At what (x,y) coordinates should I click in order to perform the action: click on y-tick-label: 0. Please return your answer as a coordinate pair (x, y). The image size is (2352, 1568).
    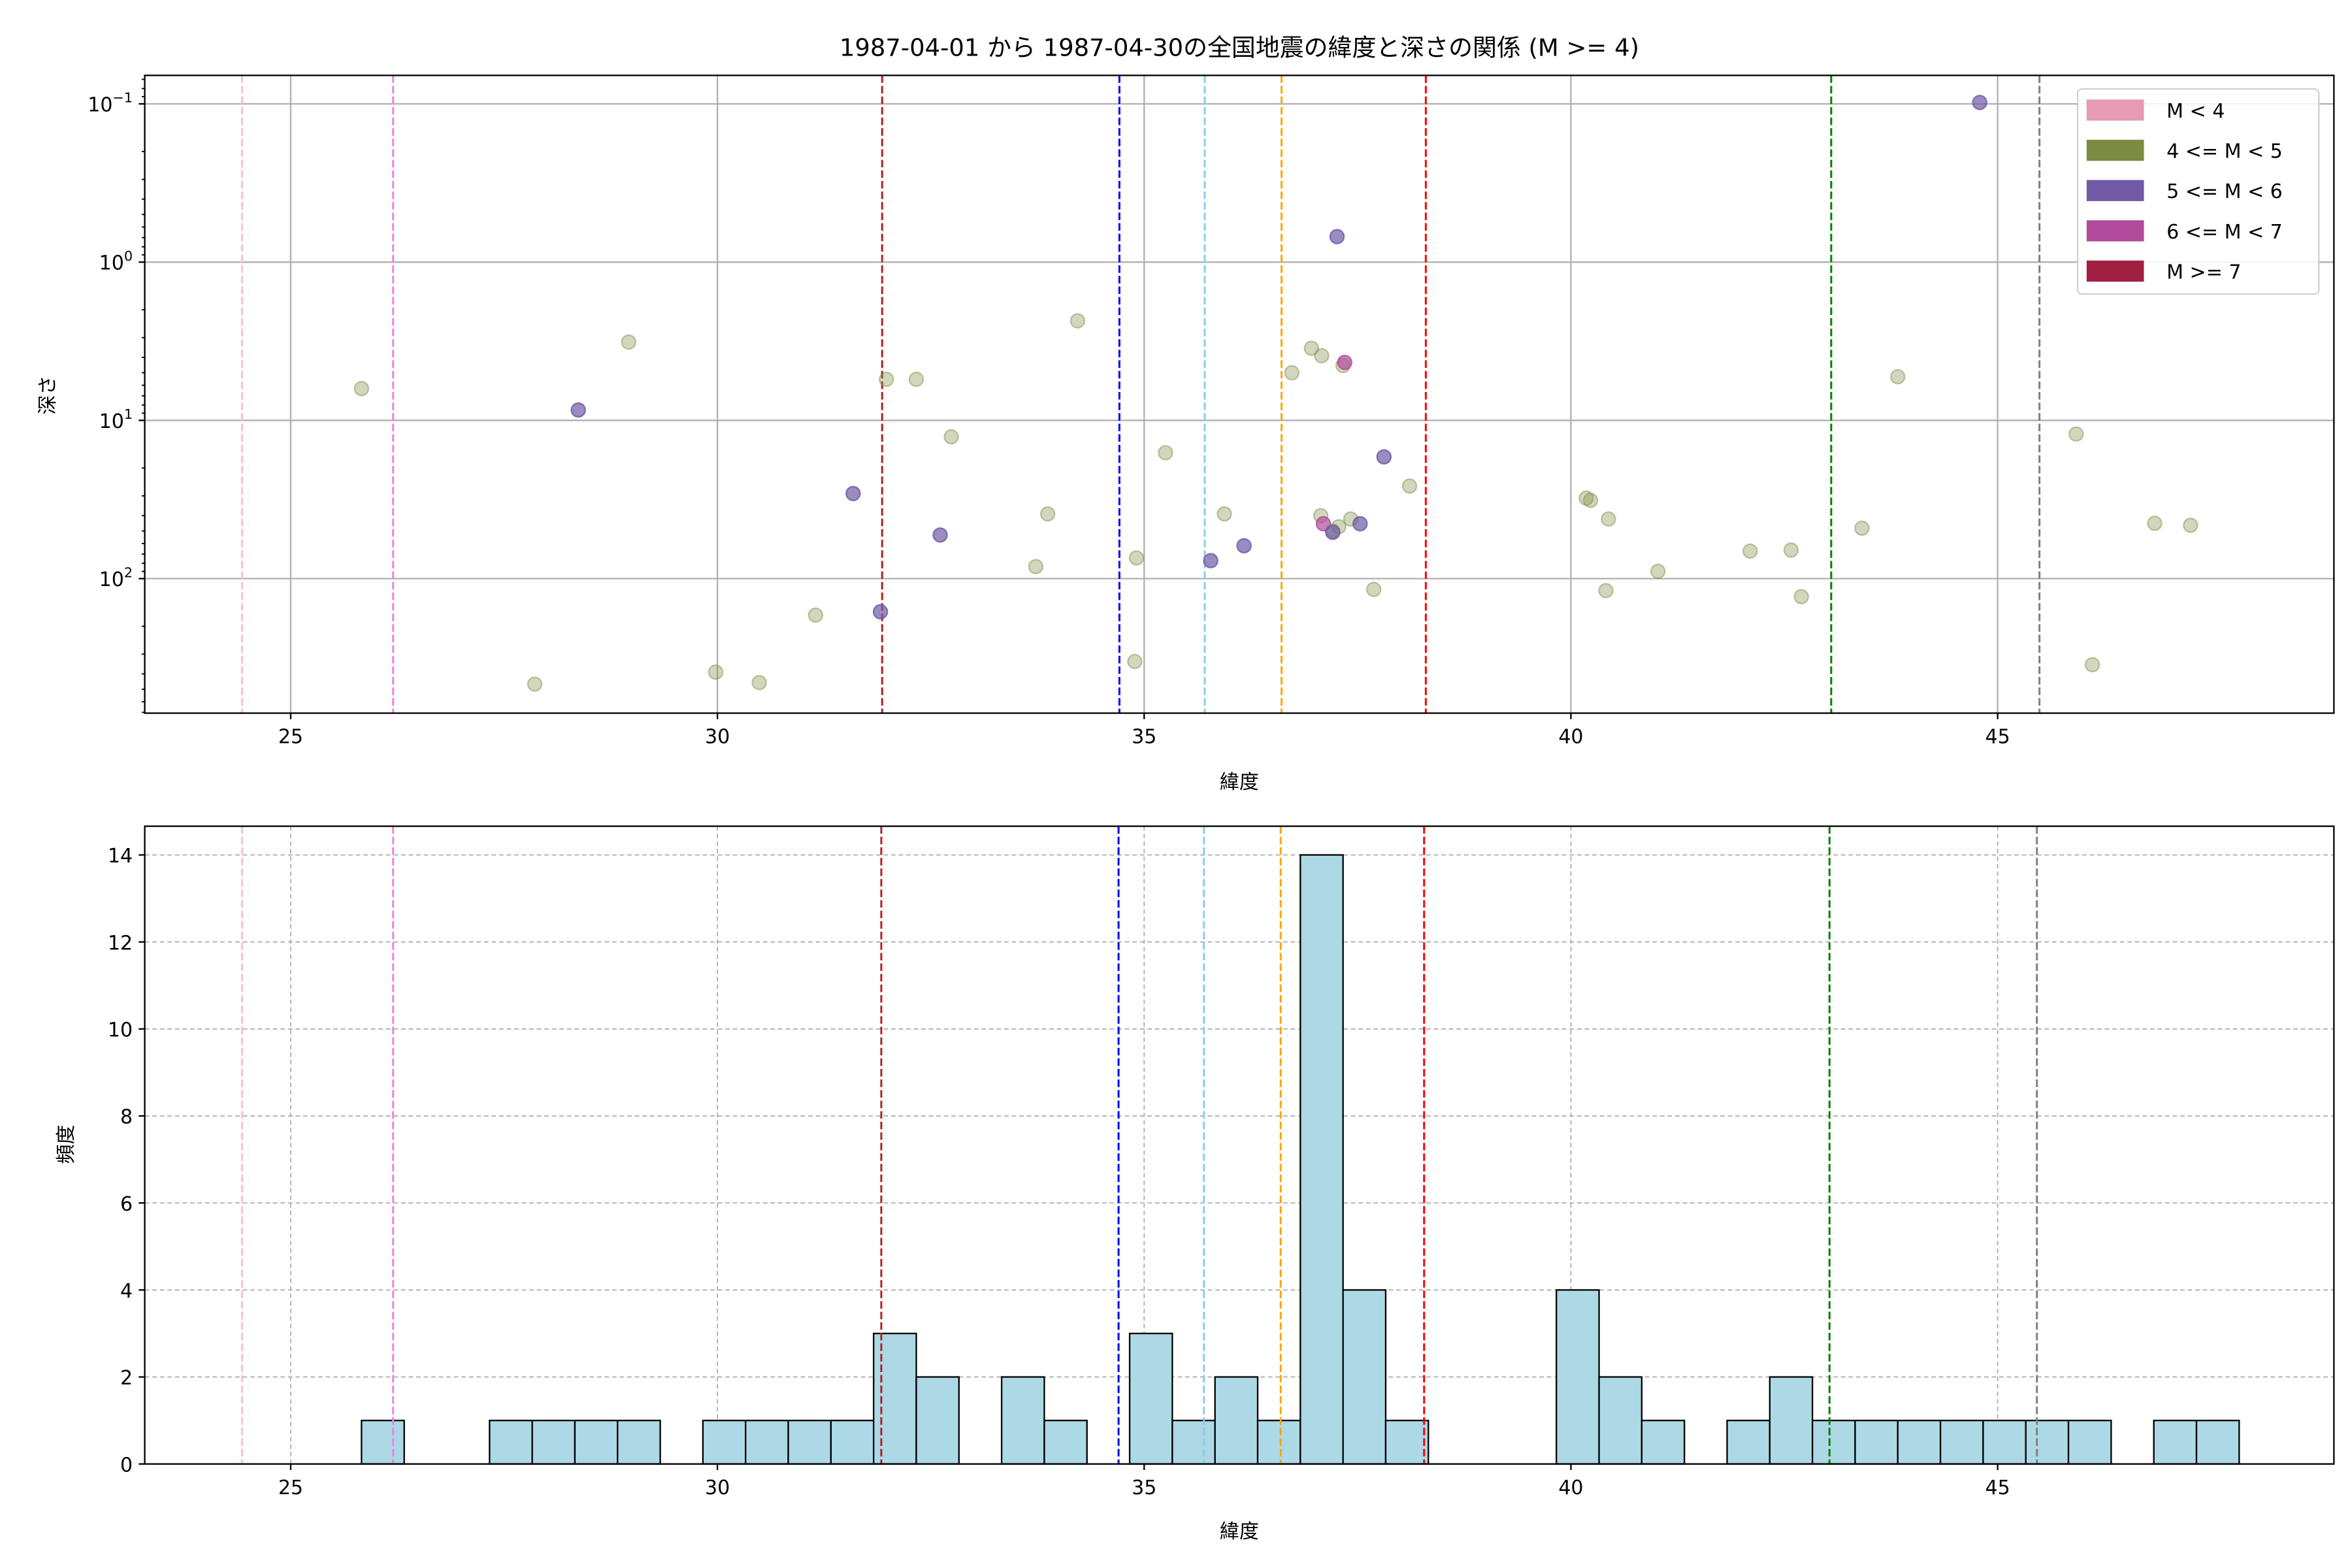
    Looking at the image, I should click on (126, 1465).